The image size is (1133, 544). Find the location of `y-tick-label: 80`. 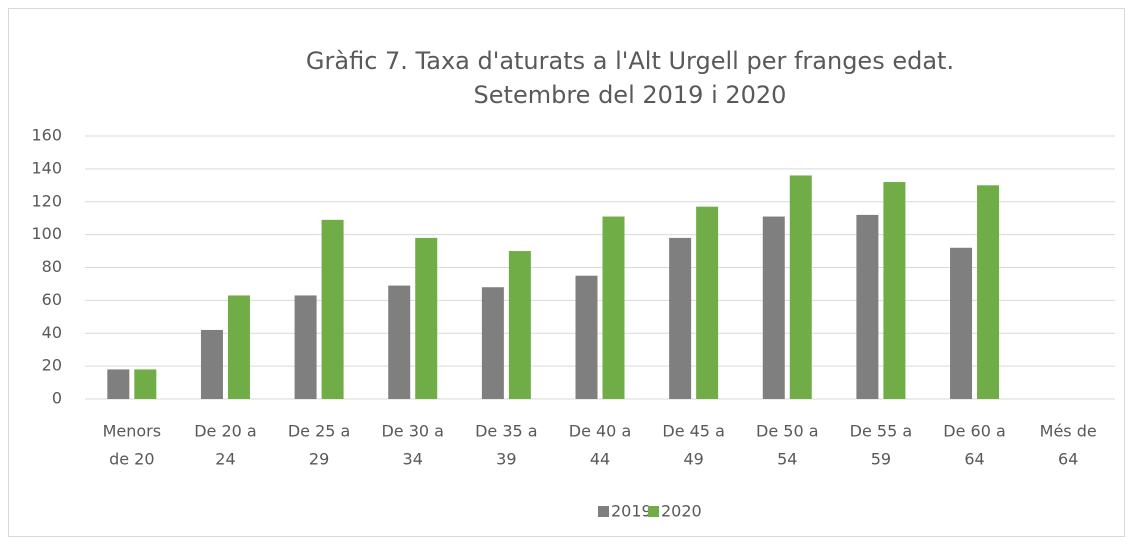

y-tick-label: 80 is located at coordinates (52, 266).